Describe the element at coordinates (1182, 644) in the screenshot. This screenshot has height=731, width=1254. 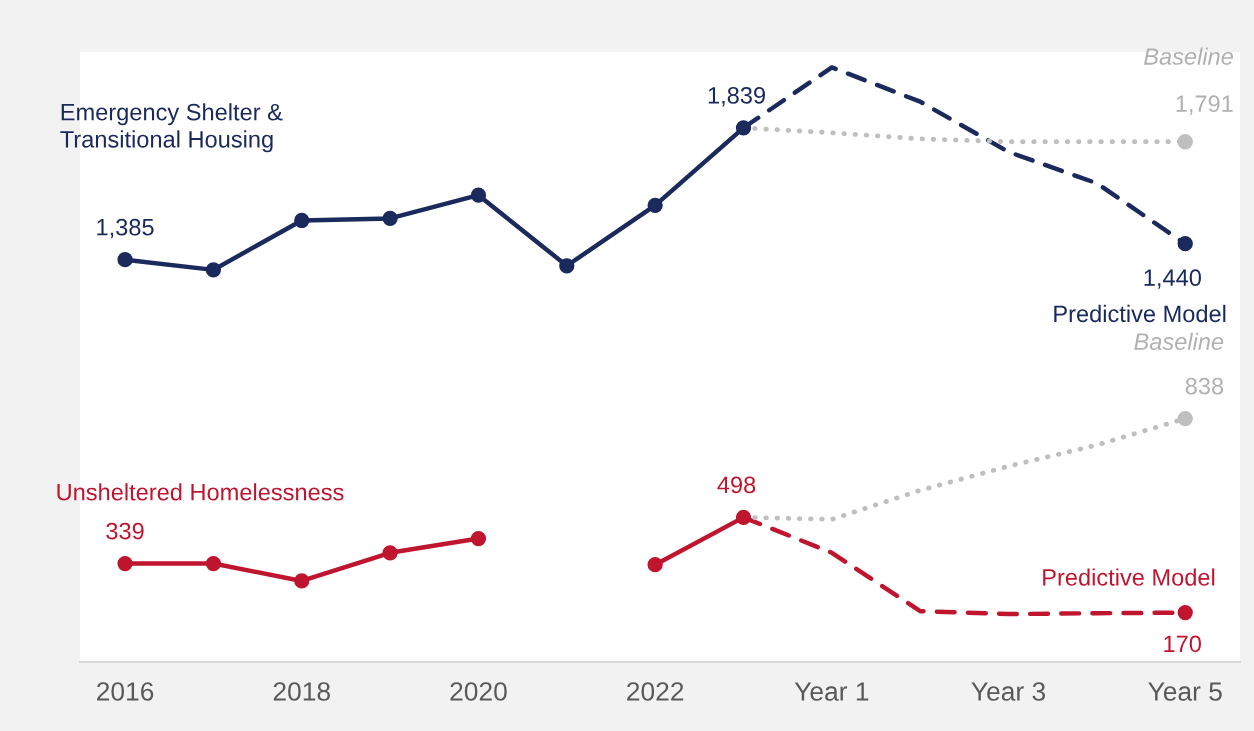
I see `data-label: 170` at that location.